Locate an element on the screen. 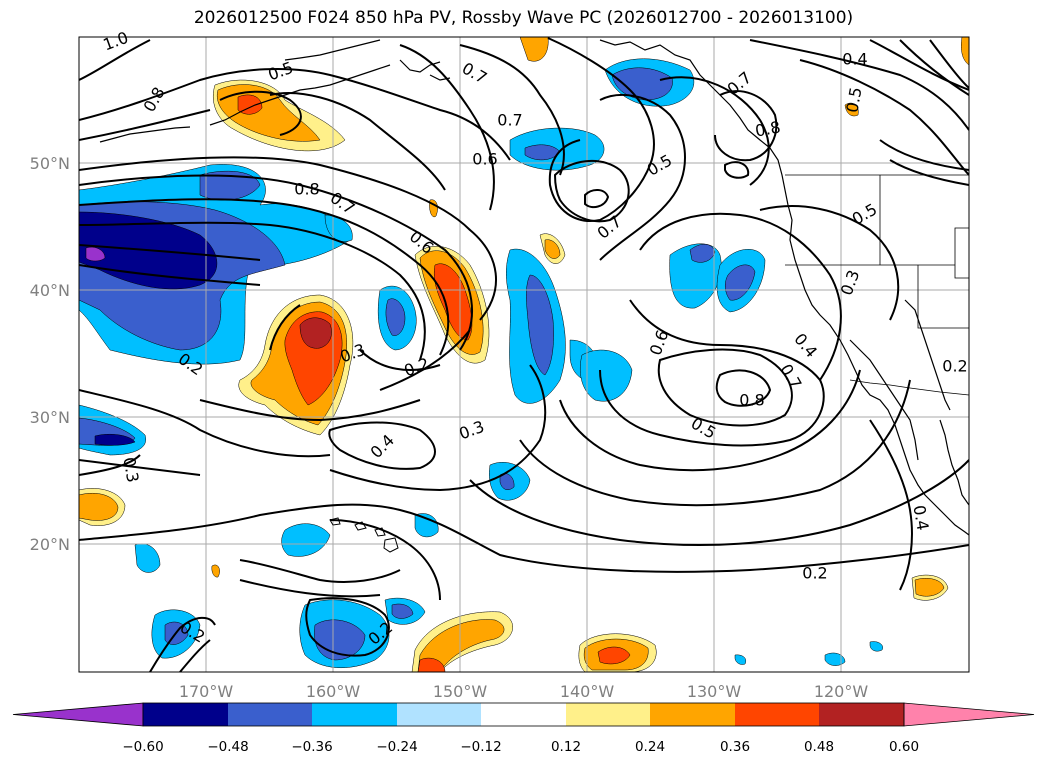  political-boundaries is located at coordinates (877, 285).